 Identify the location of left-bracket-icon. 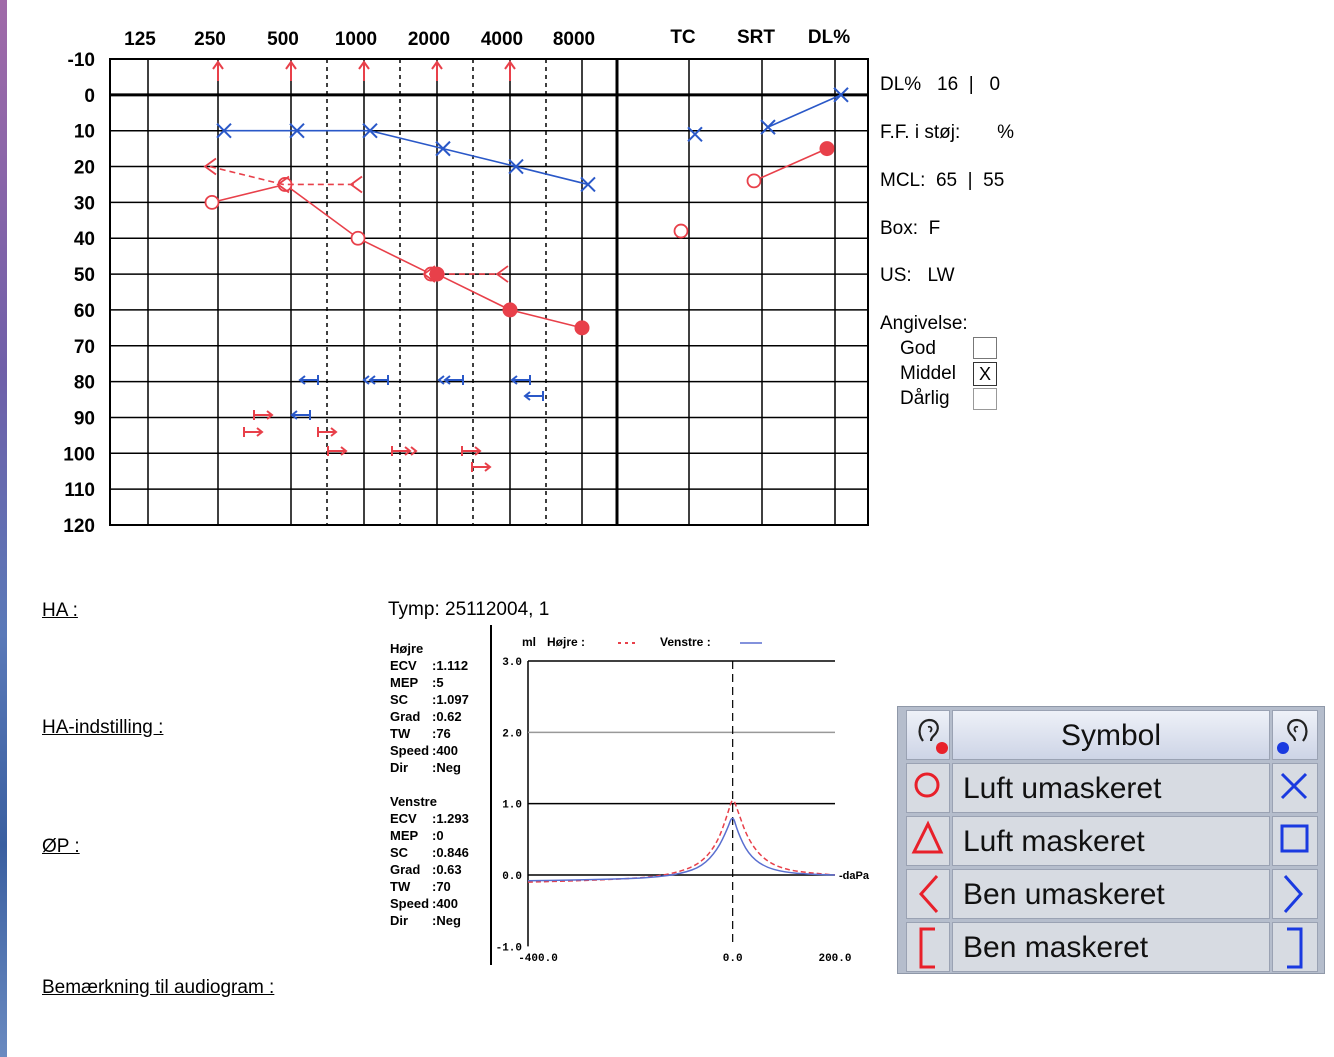
(928, 947).